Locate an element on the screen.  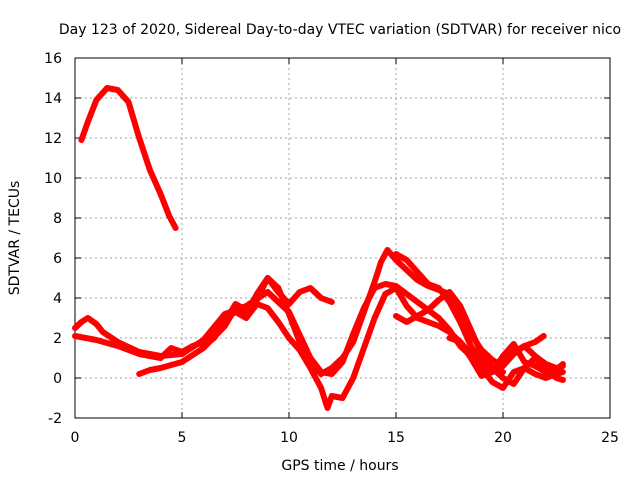
x-tick-label: 0 is located at coordinates (75, 438).